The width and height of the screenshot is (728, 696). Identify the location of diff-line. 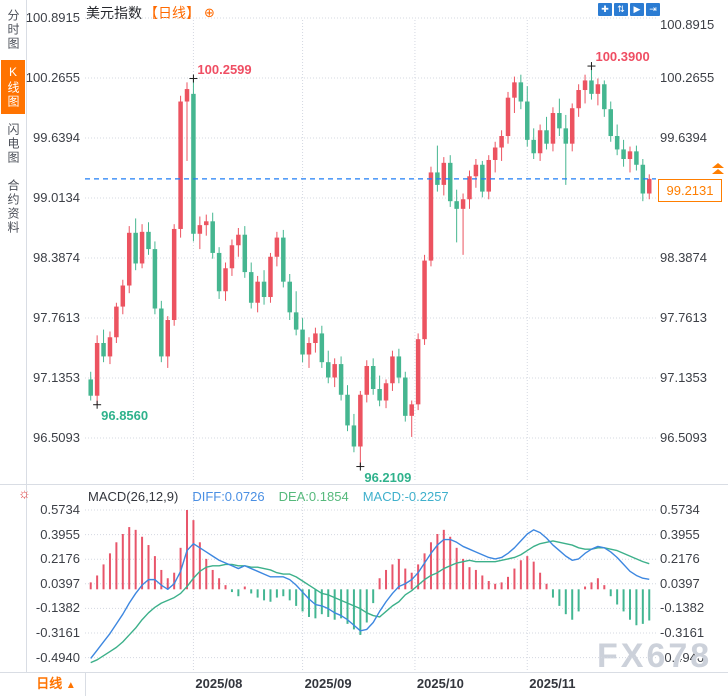
(370, 594).